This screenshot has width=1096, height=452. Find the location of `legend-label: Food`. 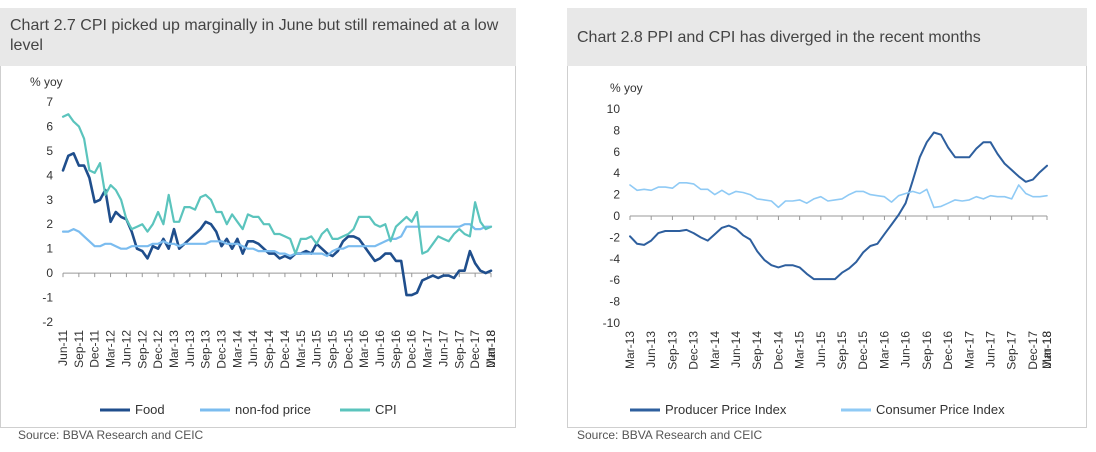

legend-label: Food is located at coordinates (150, 409).